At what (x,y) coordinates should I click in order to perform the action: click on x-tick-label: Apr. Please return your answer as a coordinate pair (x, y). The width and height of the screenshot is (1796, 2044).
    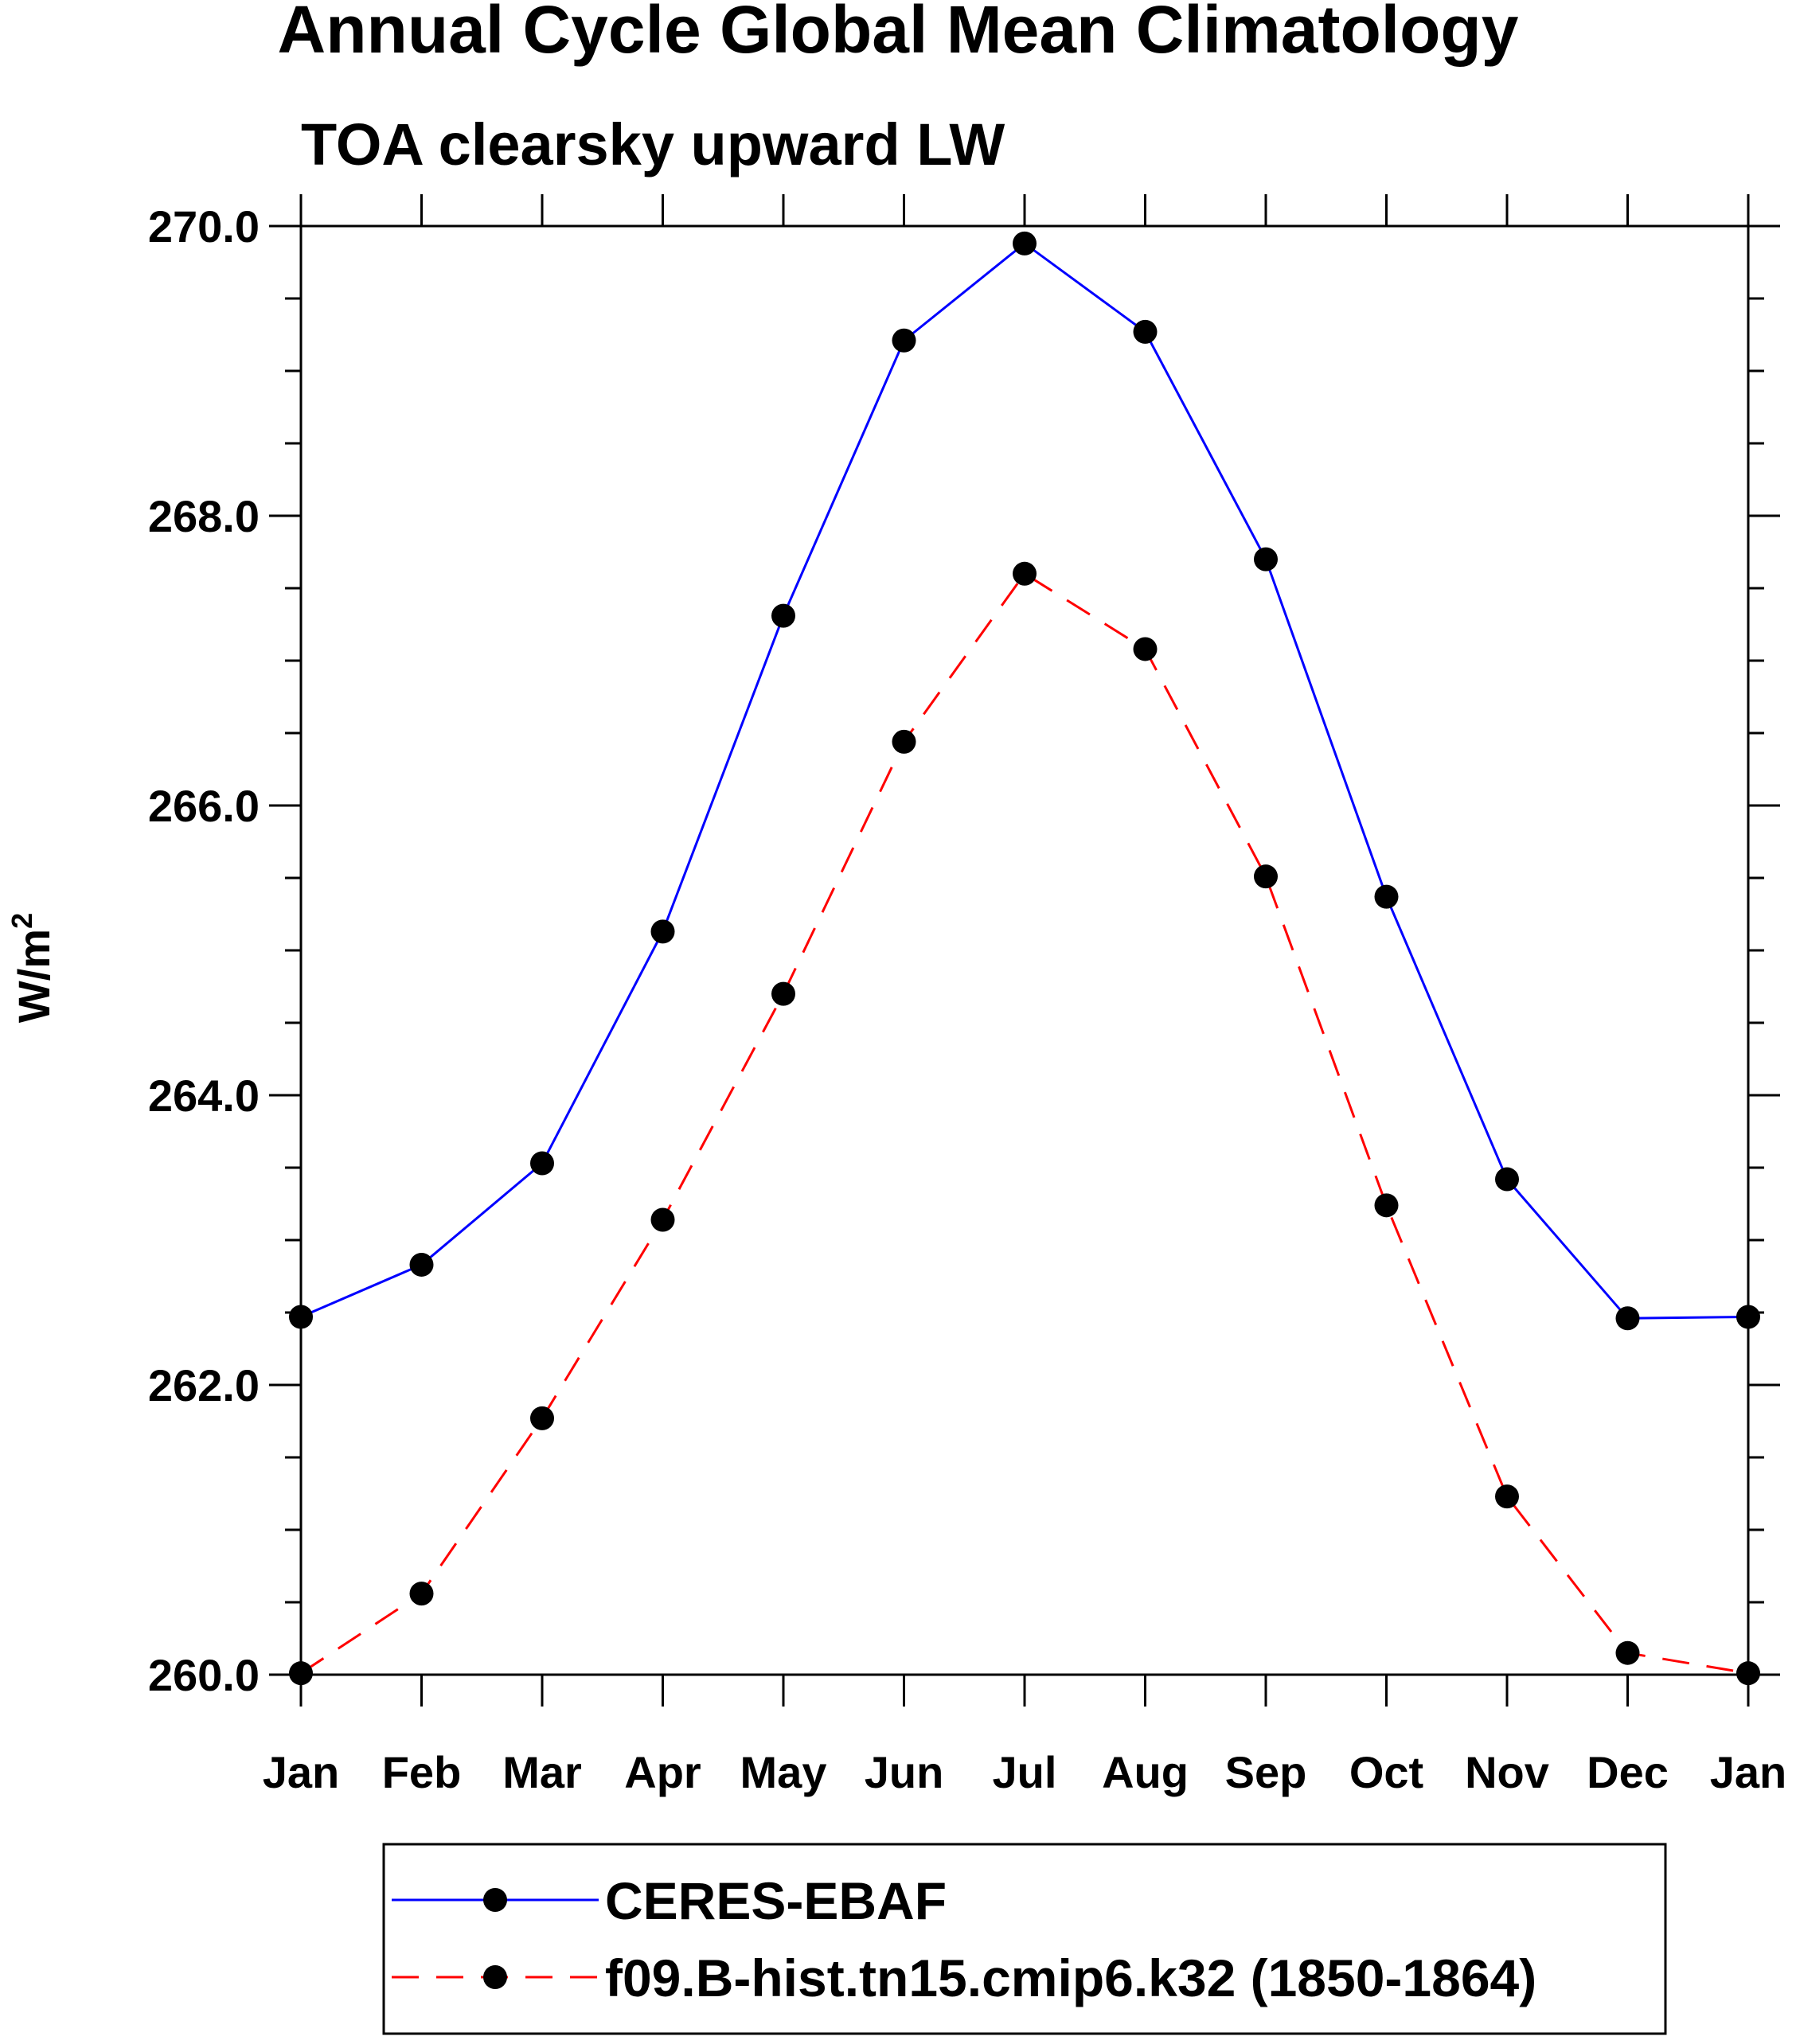
    Looking at the image, I should click on (662, 1772).